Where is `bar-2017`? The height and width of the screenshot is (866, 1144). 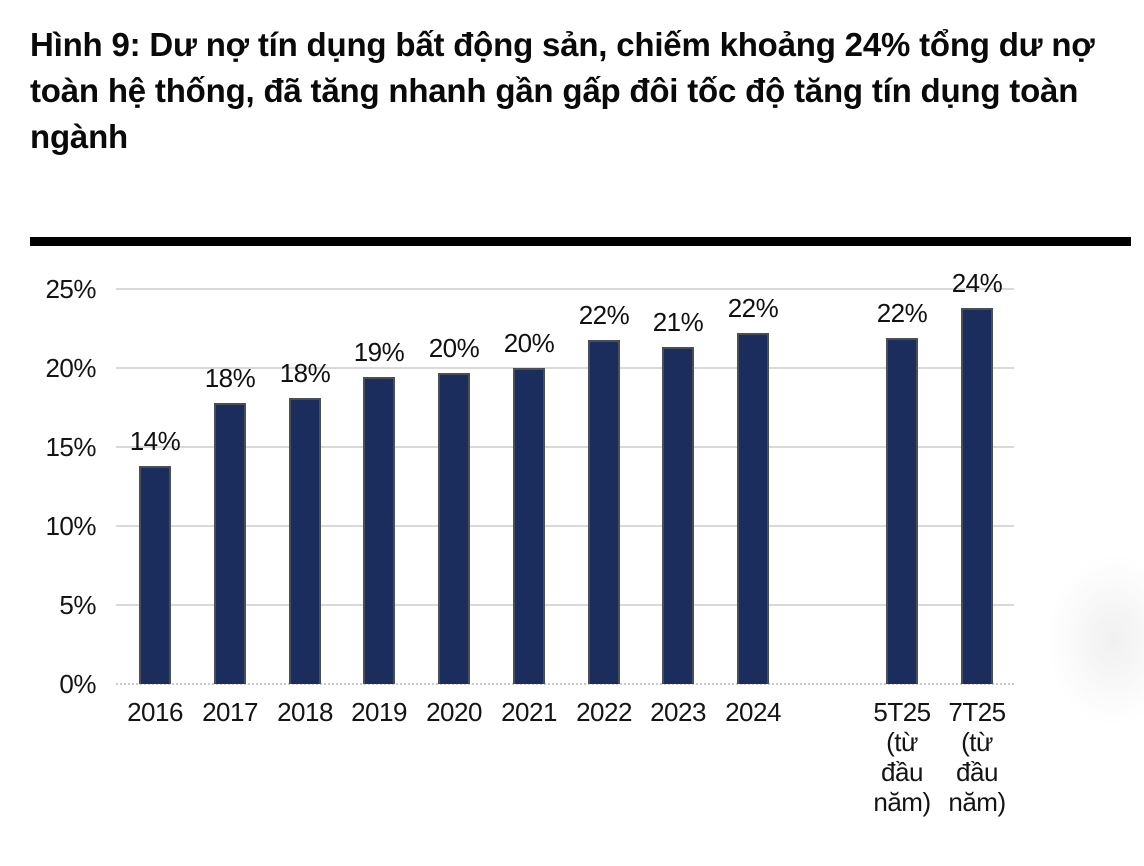 bar-2017 is located at coordinates (230, 543).